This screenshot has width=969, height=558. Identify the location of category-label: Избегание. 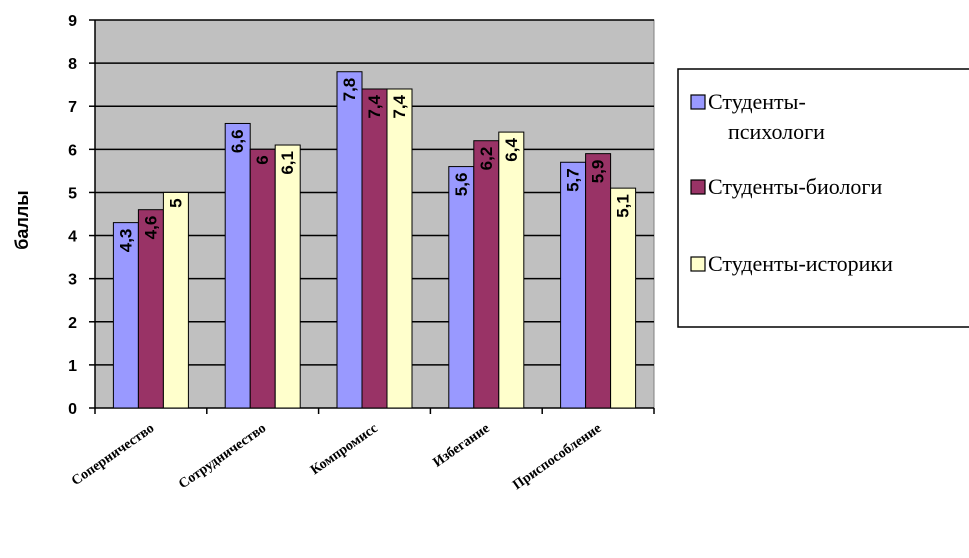
(462, 446).